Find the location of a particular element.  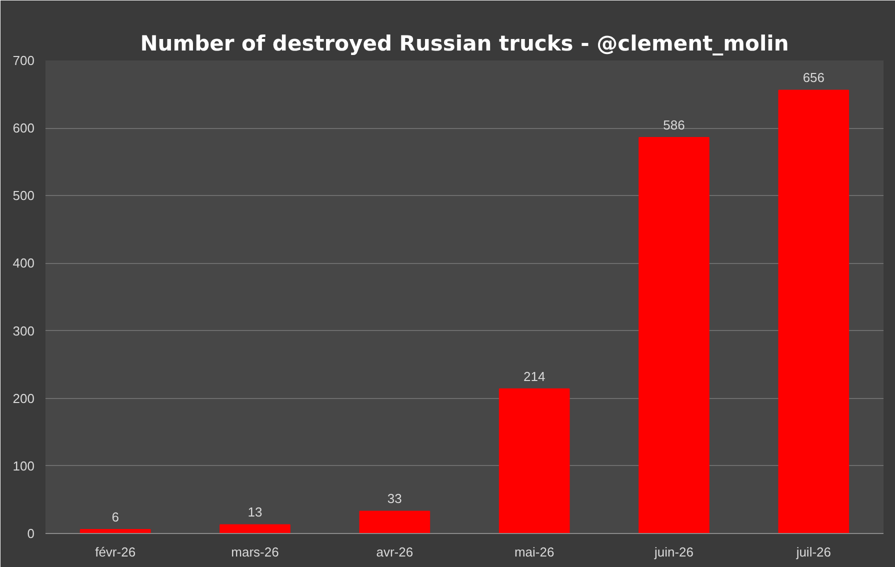

chart-title: Number of destroyed Russian trucks - @clement_molin is located at coordinates (464, 44).